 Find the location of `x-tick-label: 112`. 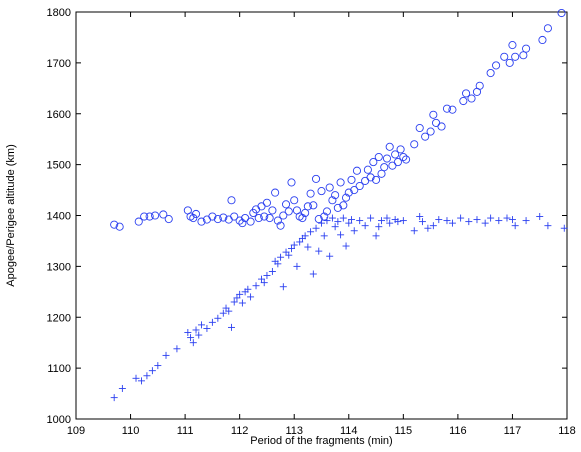

x-tick-label: 112 is located at coordinates (240, 431).